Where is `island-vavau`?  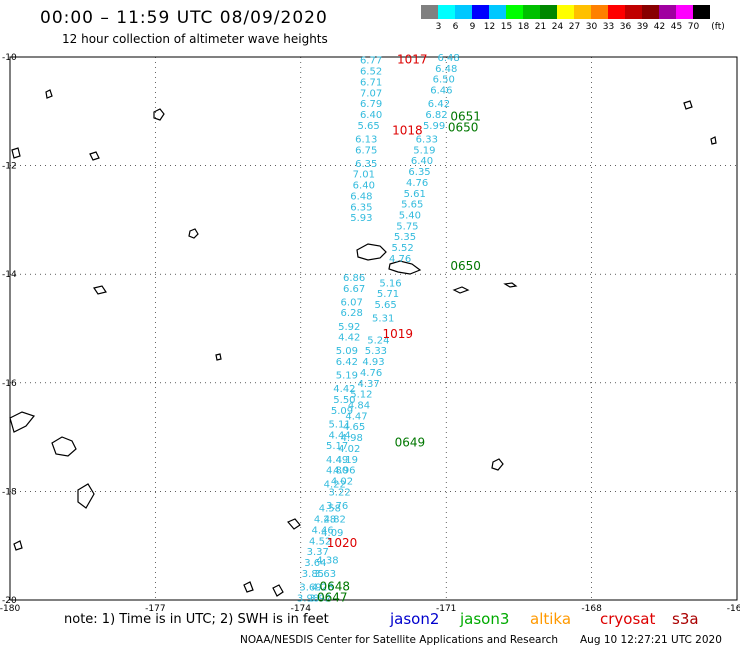 island-vavau is located at coordinates (294, 524).